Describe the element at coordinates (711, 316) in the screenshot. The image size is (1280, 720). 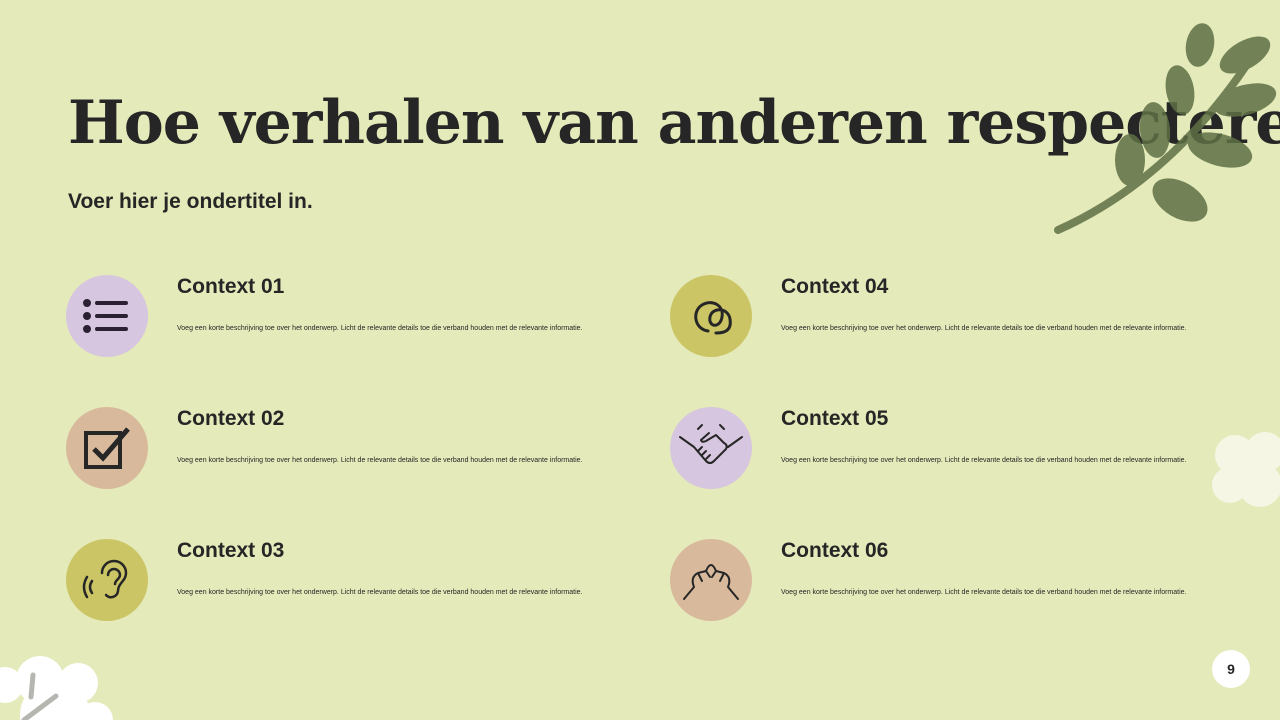
I see `intertwined-circles-icon` at that location.